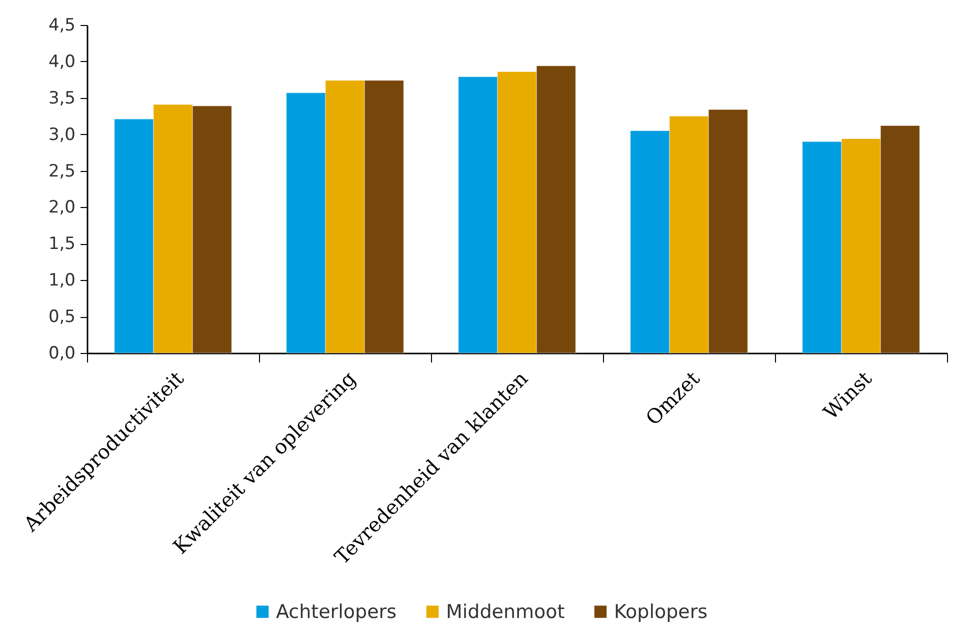 Image resolution: width=955 pixels, height=625 pixels. What do you see at coordinates (62, 134) in the screenshot?
I see `y-tick-label: 3,0` at bounding box center [62, 134].